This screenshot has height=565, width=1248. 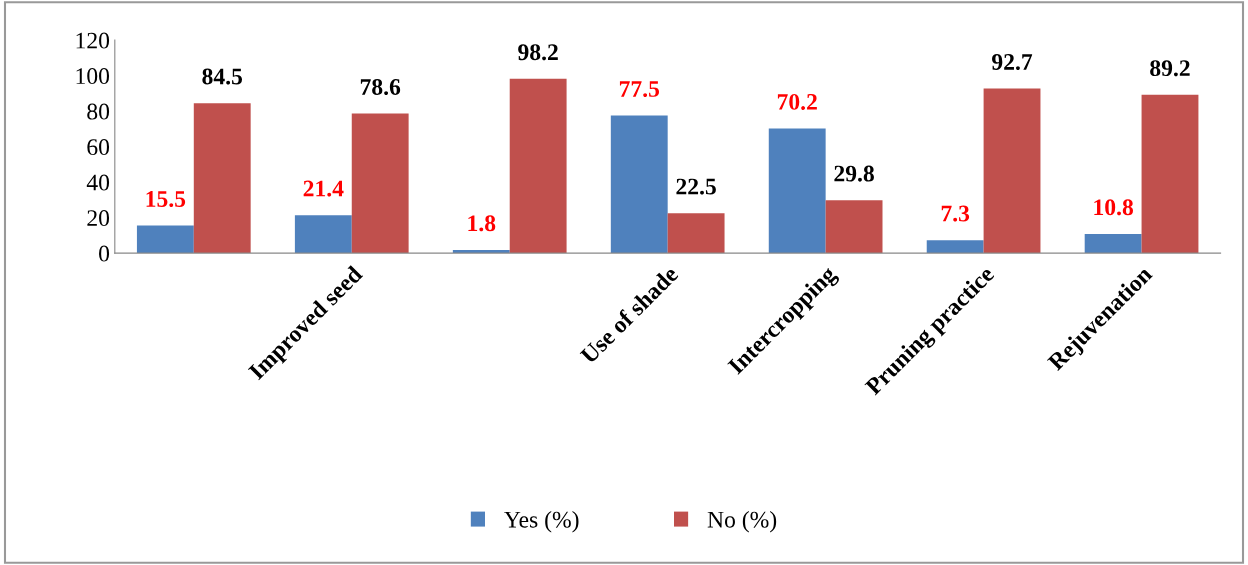 What do you see at coordinates (482, 223) in the screenshot?
I see `data-label: 1.8` at bounding box center [482, 223].